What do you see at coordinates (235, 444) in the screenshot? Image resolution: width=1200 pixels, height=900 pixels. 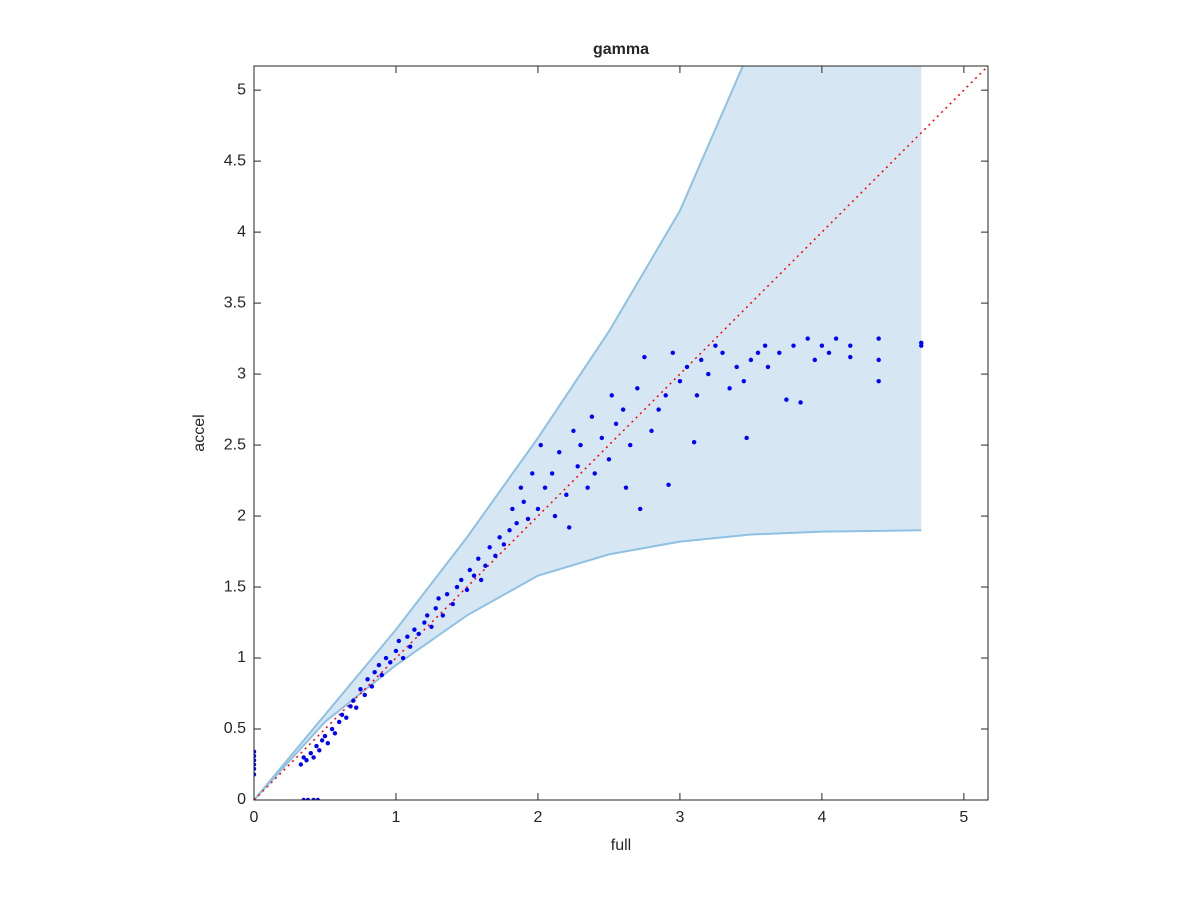 I see `y-tick-label: 2.5` at bounding box center [235, 444].